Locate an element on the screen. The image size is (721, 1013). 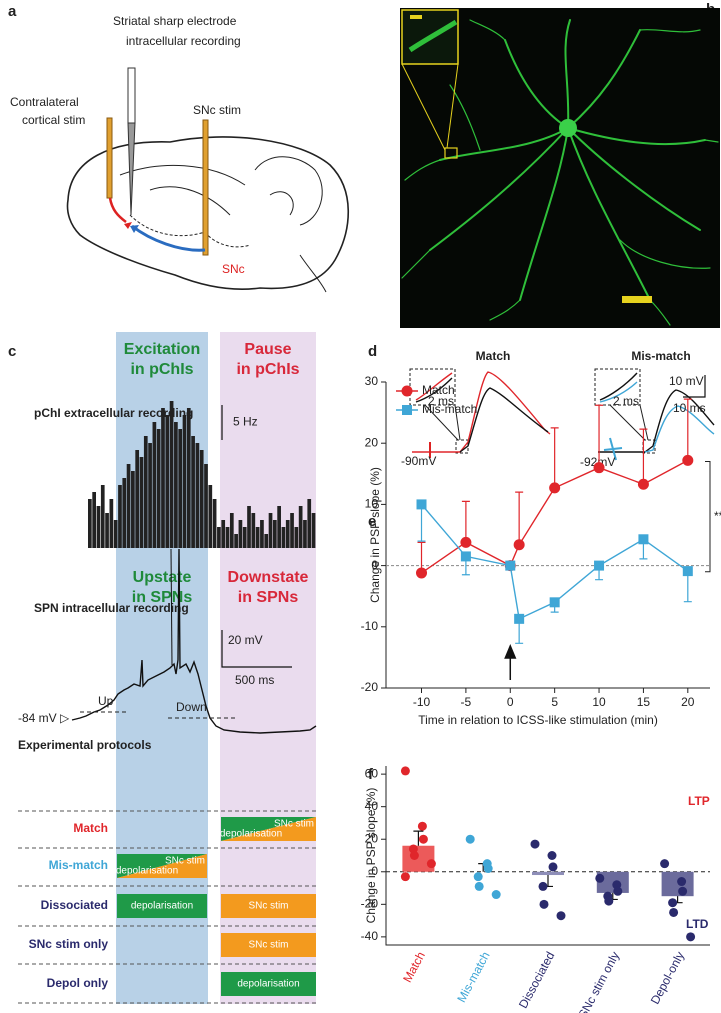
neuron-image is located at coordinates (560, 168).